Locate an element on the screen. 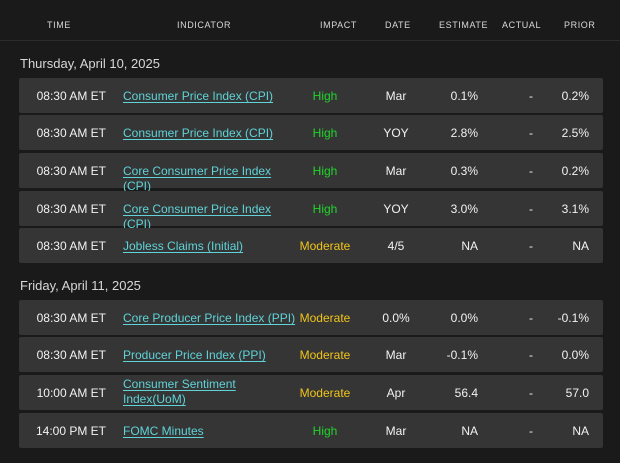  row-estimate: 3.0% is located at coordinates (464, 209).